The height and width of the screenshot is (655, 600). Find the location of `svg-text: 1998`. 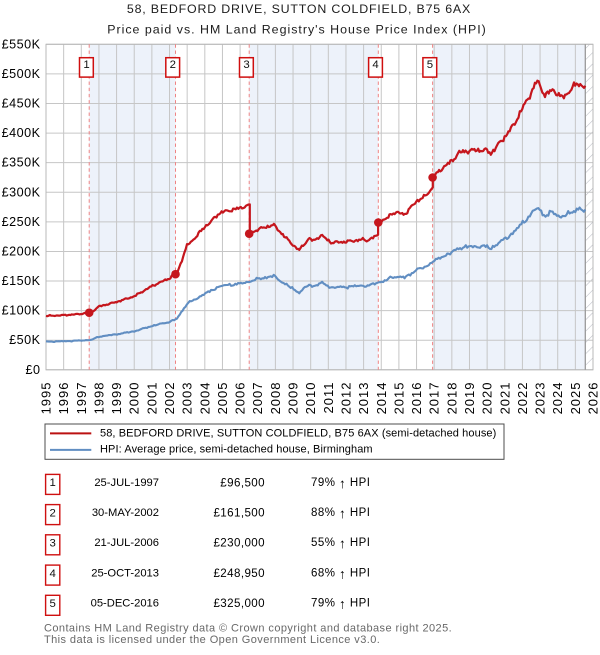

svg-text: 1998 is located at coordinates (98, 398).